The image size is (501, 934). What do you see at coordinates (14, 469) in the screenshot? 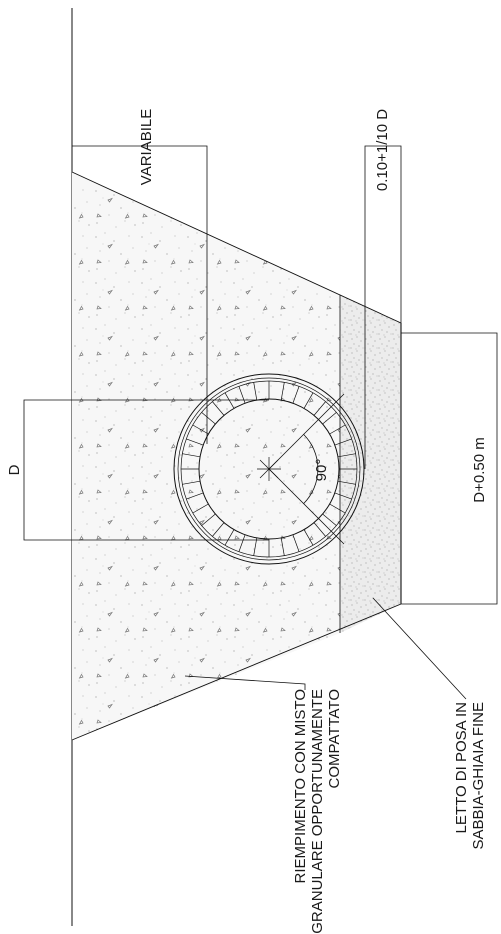
I see `pipe-diameter-label: D` at bounding box center [14, 469].